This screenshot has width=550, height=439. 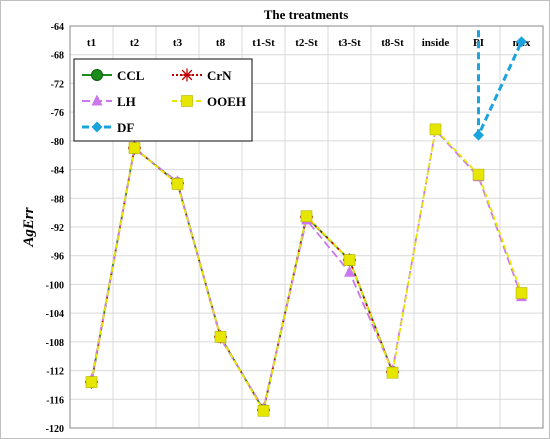 I want to click on legend-label-lh: LH, so click(x=126, y=101).